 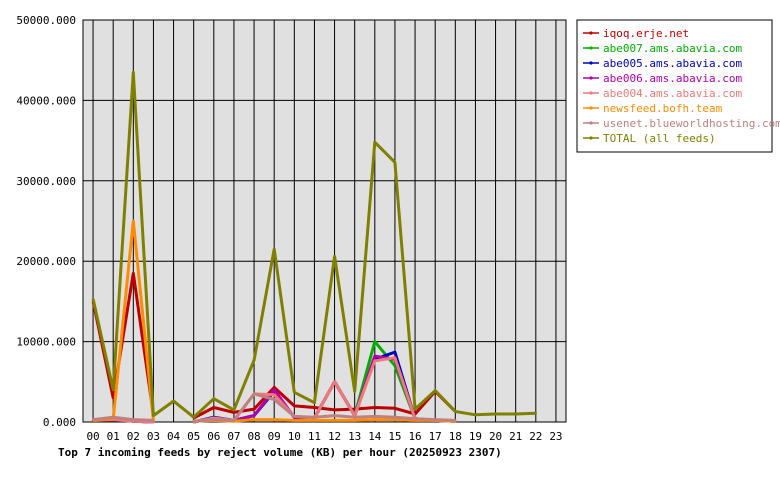 What do you see at coordinates (213, 436) in the screenshot?
I see `x-tick-label: 06` at bounding box center [213, 436].